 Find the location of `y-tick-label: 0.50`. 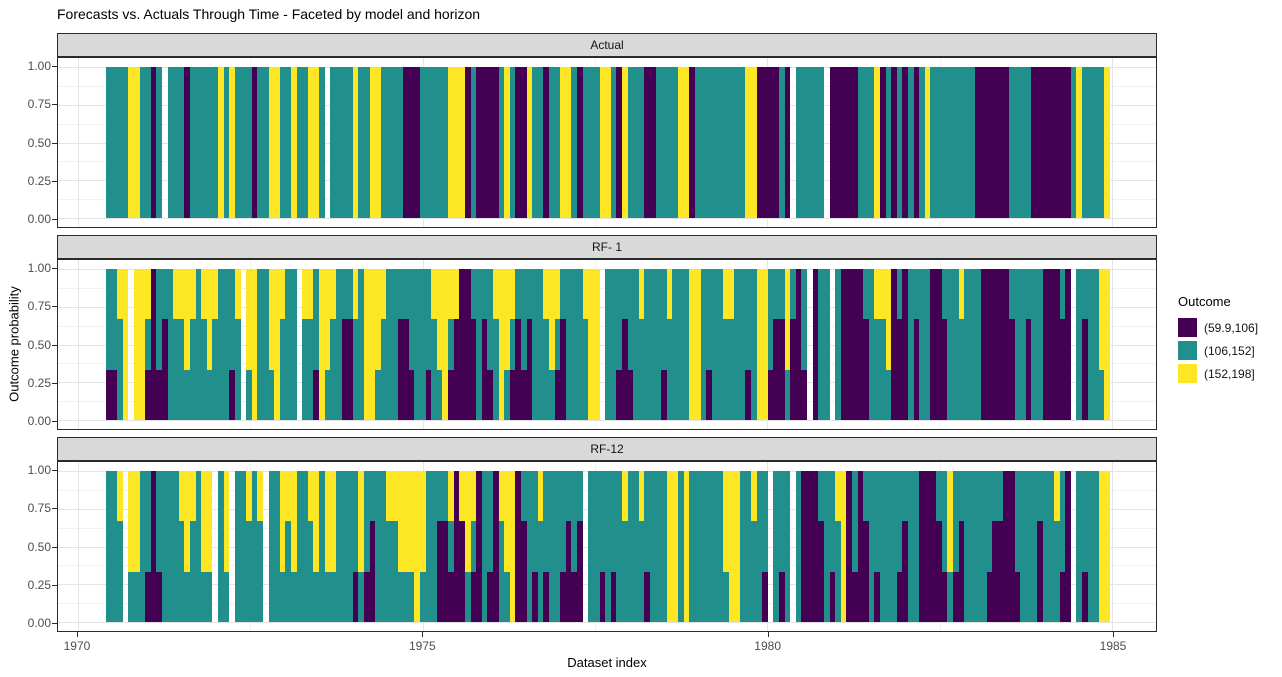

y-tick-label: 0.50 is located at coordinates (39, 344).